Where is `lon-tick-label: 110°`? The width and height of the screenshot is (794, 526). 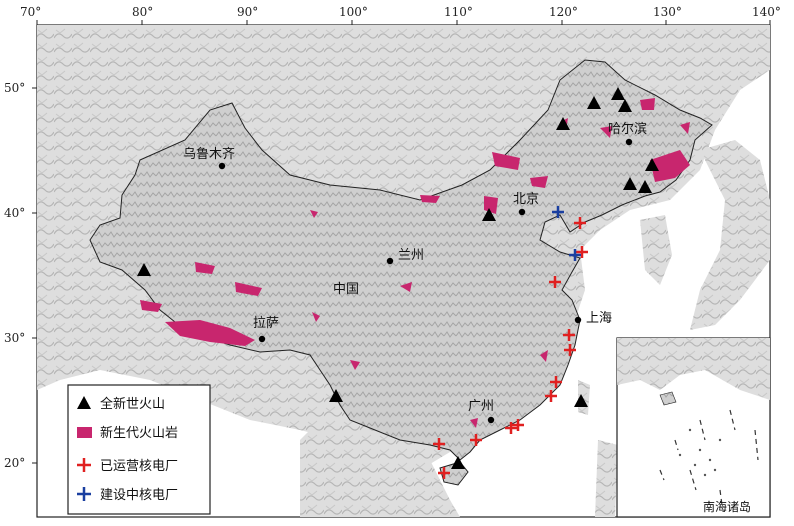 lon-tick-label: 110° is located at coordinates (458, 12).